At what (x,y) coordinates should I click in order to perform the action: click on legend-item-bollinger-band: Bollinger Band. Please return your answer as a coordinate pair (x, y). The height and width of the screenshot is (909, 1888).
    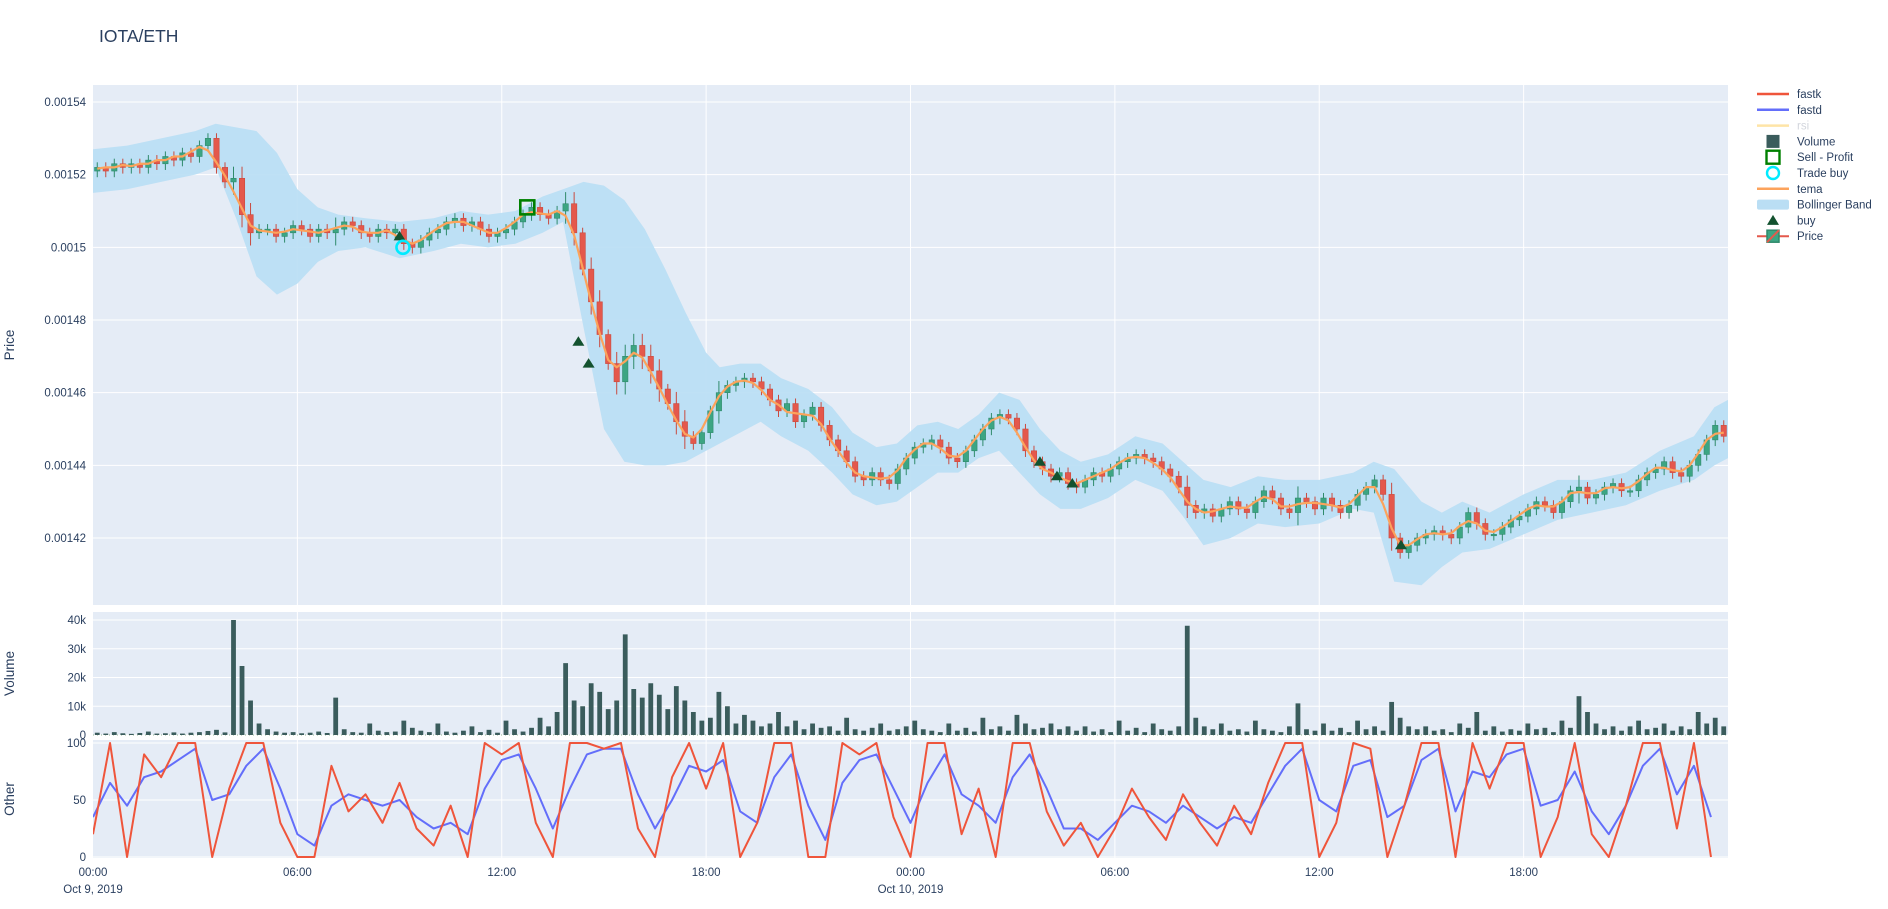
    Looking at the image, I should click on (1814, 205).